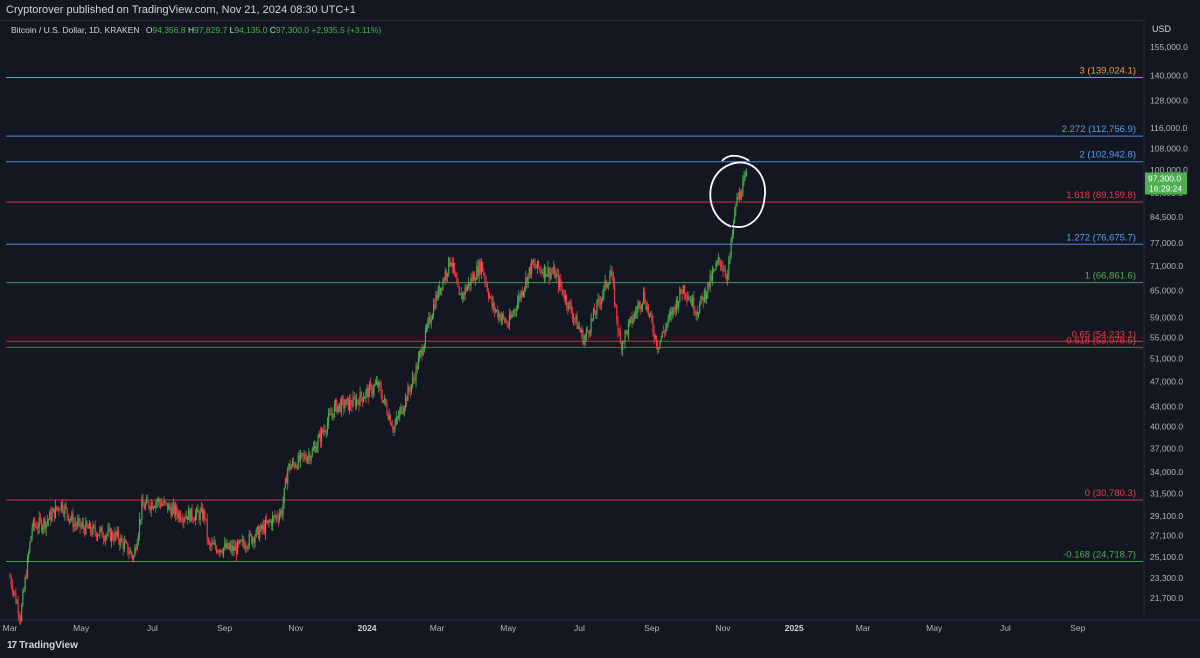  What do you see at coordinates (1166, 472) in the screenshot?
I see `y-tick-label: 34,000.0` at bounding box center [1166, 472].